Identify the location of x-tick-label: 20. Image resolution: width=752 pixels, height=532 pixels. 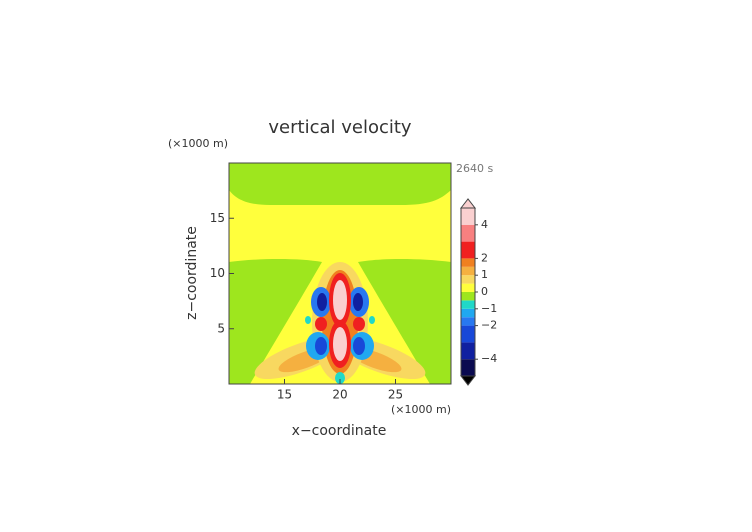
(339, 395).